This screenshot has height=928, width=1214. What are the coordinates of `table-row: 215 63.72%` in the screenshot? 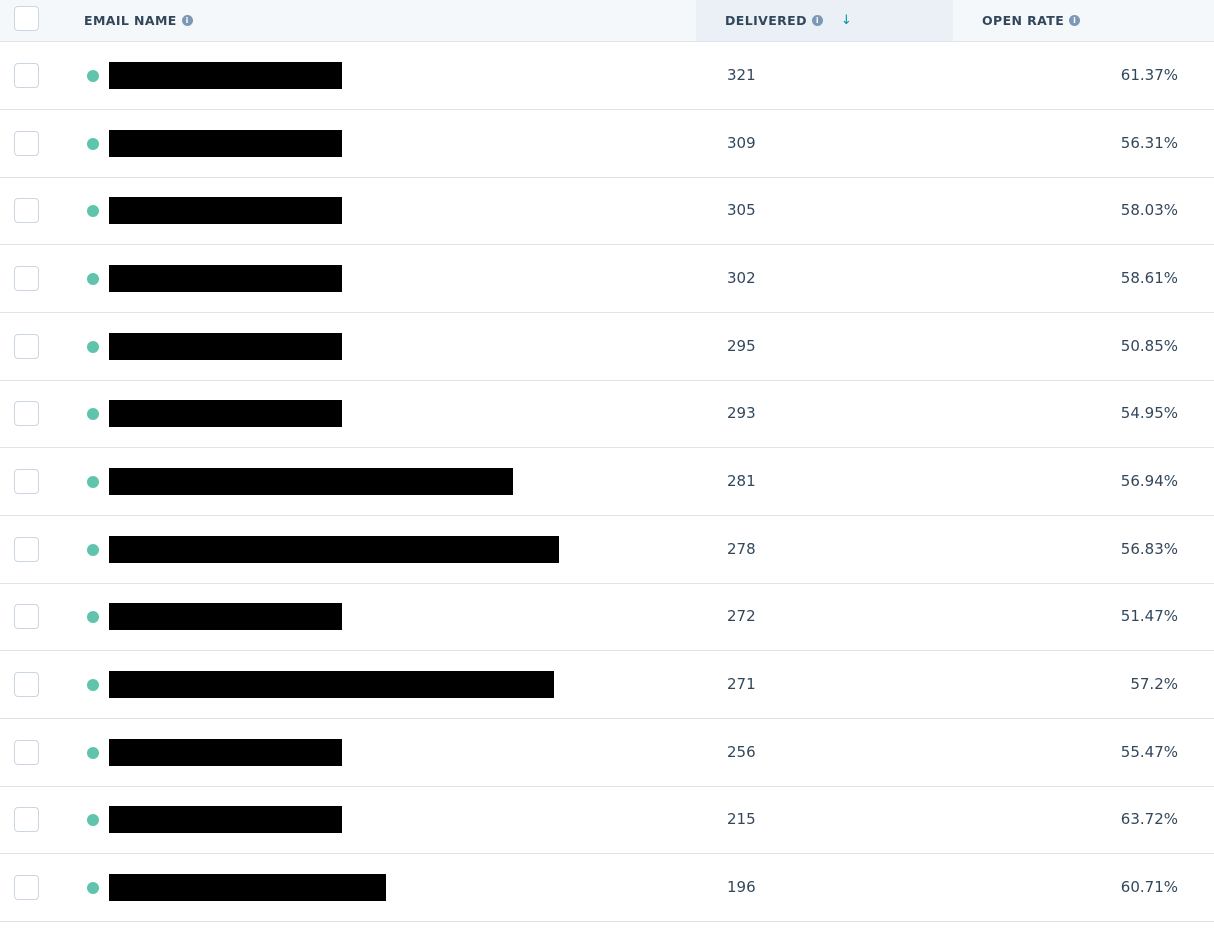 It's located at (607, 820).